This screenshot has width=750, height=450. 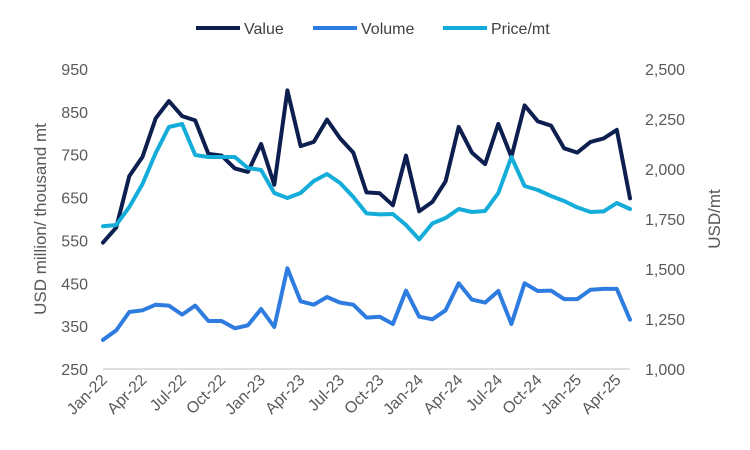 I want to click on y-right-tick-label: 2,250, so click(x=665, y=120).